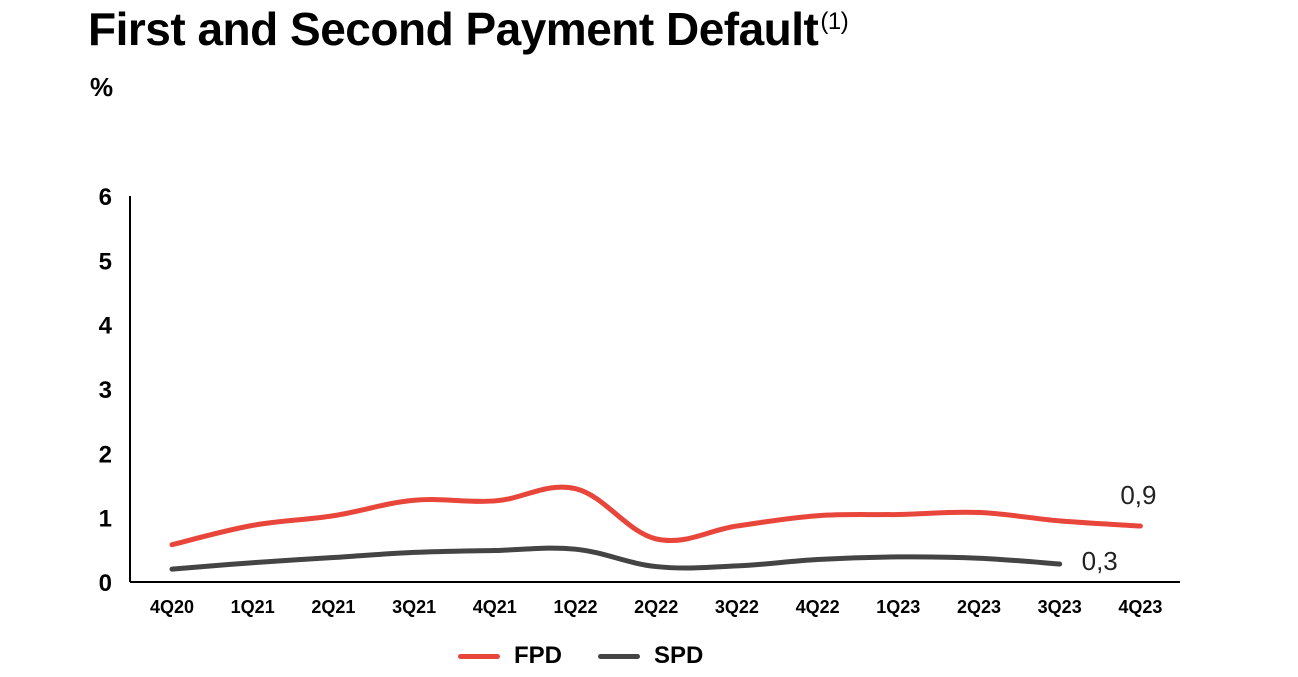 The width and height of the screenshot is (1298, 677). What do you see at coordinates (495, 607) in the screenshot?
I see `x-tick-label-4Q21: 4Q21` at bounding box center [495, 607].